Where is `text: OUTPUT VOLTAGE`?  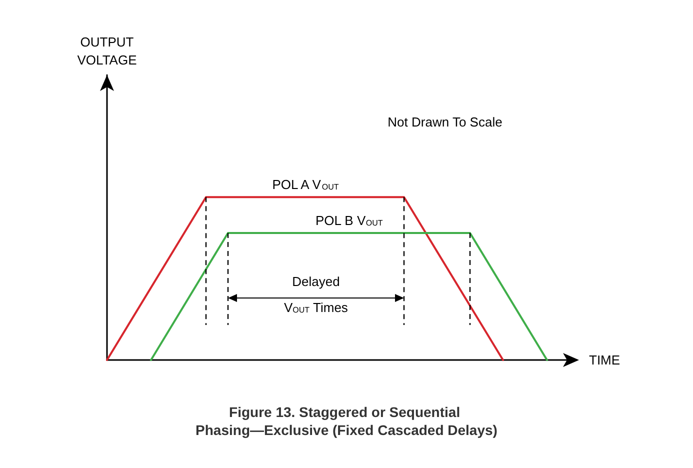
text: OUTPUT VOLTAGE is located at coordinates (107, 51).